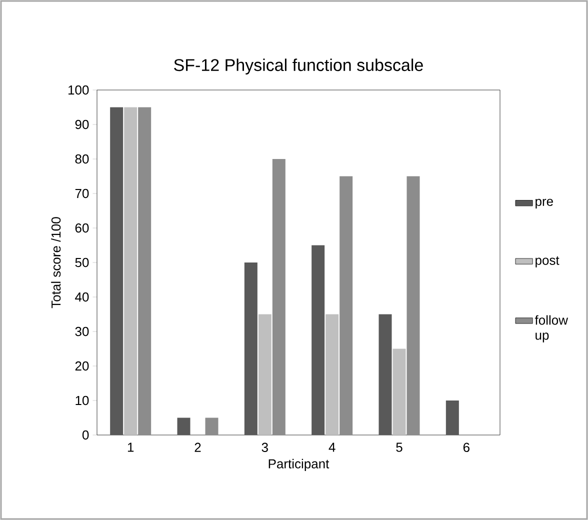  Describe the element at coordinates (82, 193) in the screenshot. I see `y-tick-label: 70` at that location.